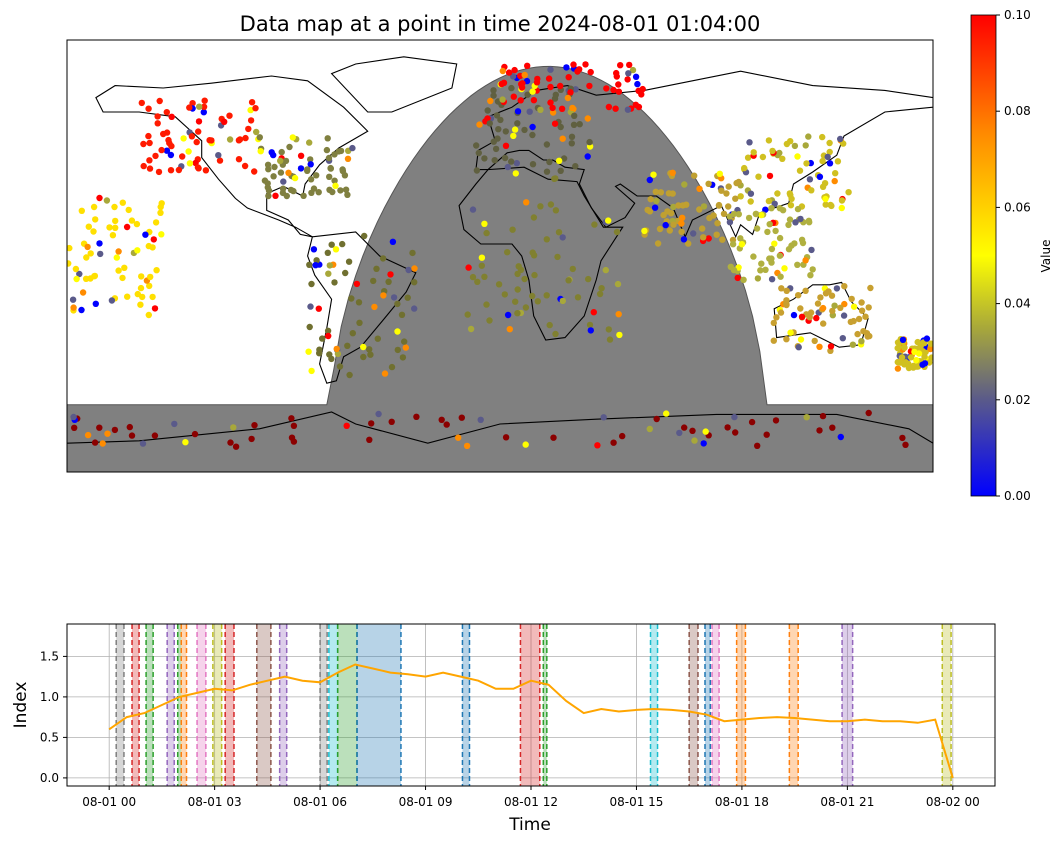 Image resolution: width=1064 pixels, height=843 pixels. What do you see at coordinates (320, 802) in the screenshot?
I see `x-tick-label: 08-01 06` at bounding box center [320, 802].